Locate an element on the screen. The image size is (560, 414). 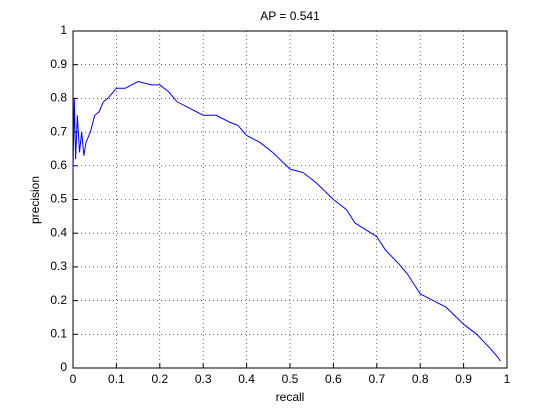
y-tick-label: 0.3 is located at coordinates (58, 266).